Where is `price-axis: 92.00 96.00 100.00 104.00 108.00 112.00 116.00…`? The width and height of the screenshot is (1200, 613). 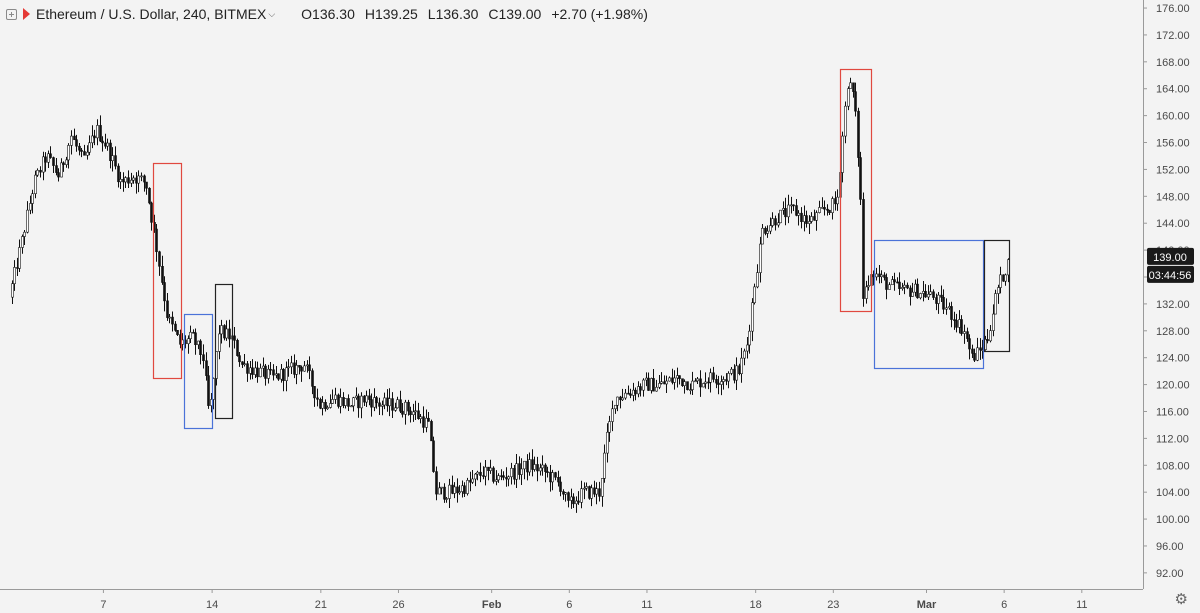
price-axis: 92.00 96.00 100.00 104.00 108.00 112.00 116.00… is located at coordinates (1166, 291).